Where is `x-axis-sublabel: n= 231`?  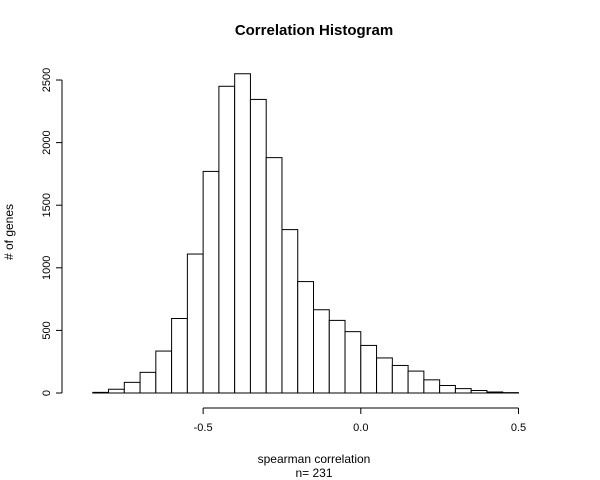
x-axis-sublabel: n= 231 is located at coordinates (313, 473).